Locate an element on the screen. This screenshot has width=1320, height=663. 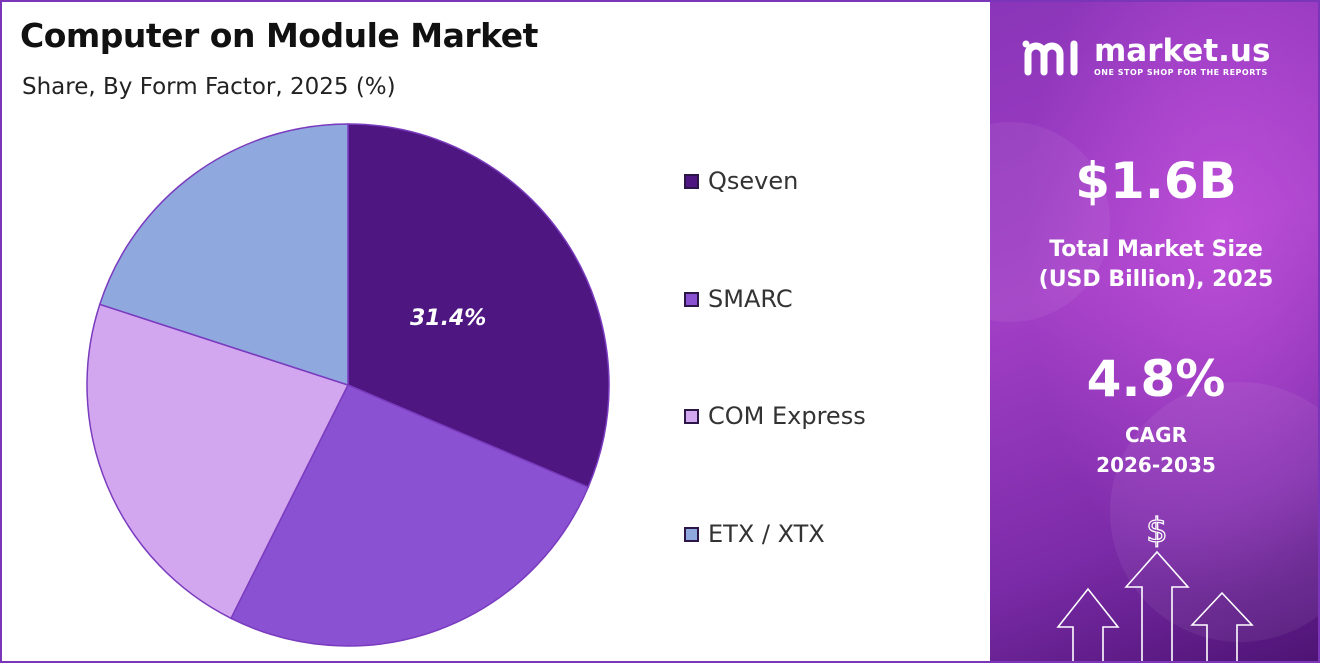
chart-title: Computer on Module Market is located at coordinates (279, 35).